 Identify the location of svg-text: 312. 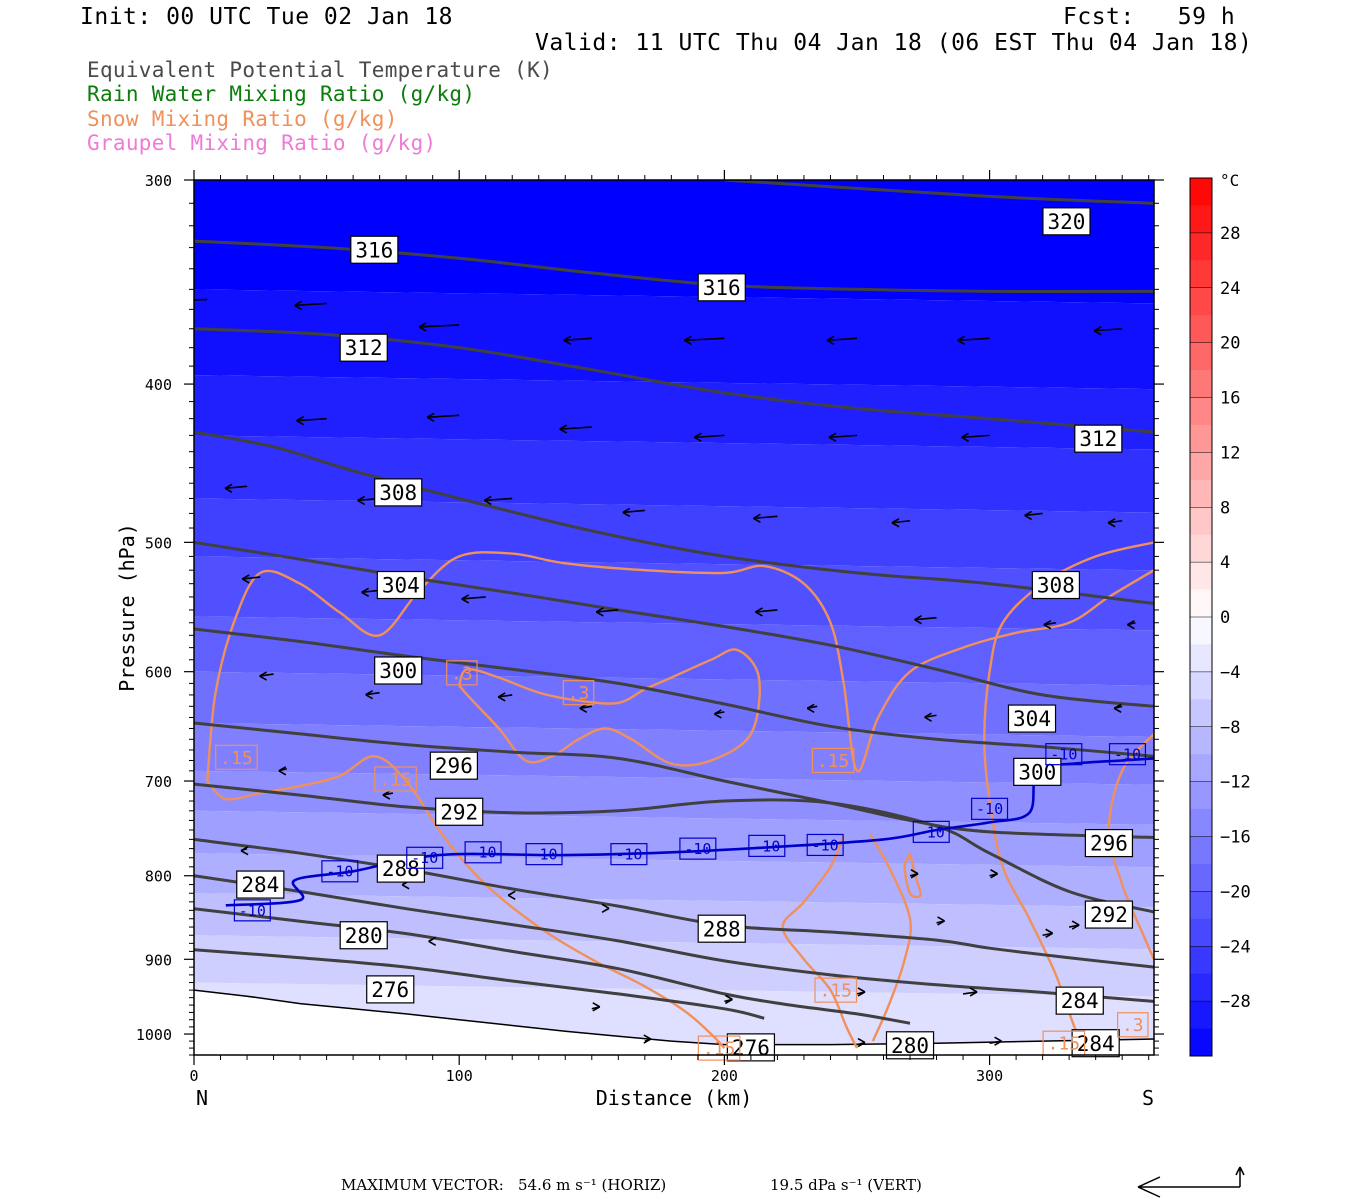
(1098, 439).